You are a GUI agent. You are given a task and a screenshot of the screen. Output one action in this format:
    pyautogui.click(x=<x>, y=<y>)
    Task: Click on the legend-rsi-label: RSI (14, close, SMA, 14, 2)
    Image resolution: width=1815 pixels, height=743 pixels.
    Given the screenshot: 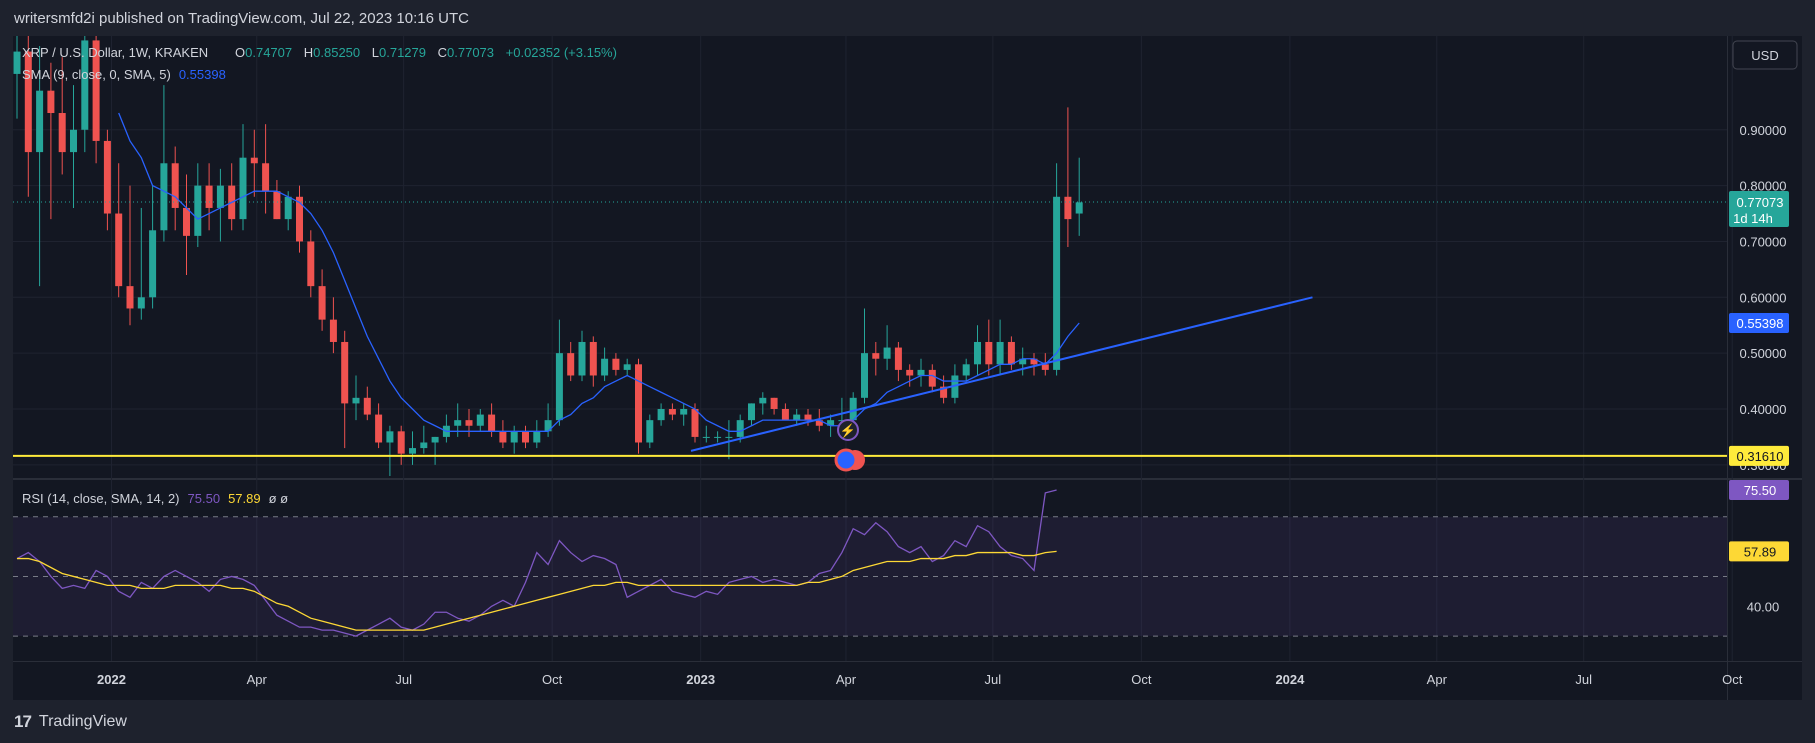 What is the action you would take?
    pyautogui.click(x=101, y=498)
    